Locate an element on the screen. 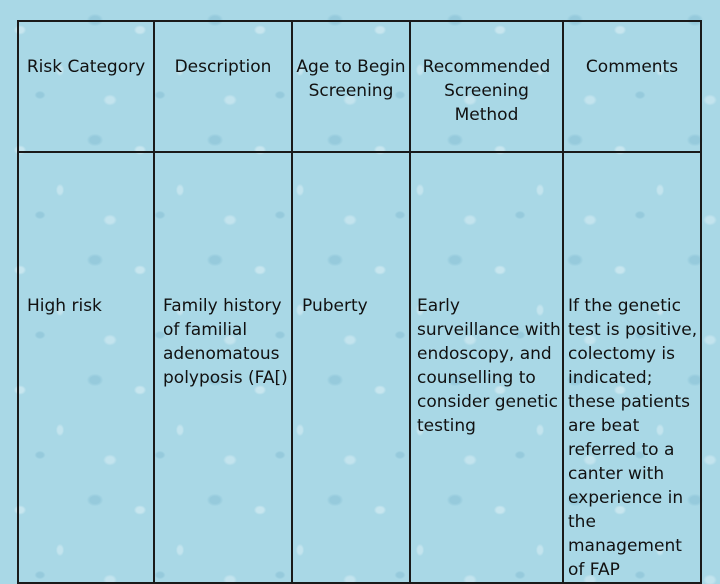 This screenshot has height=584, width=720. header-risk-category: Risk Category is located at coordinates (86, 86).